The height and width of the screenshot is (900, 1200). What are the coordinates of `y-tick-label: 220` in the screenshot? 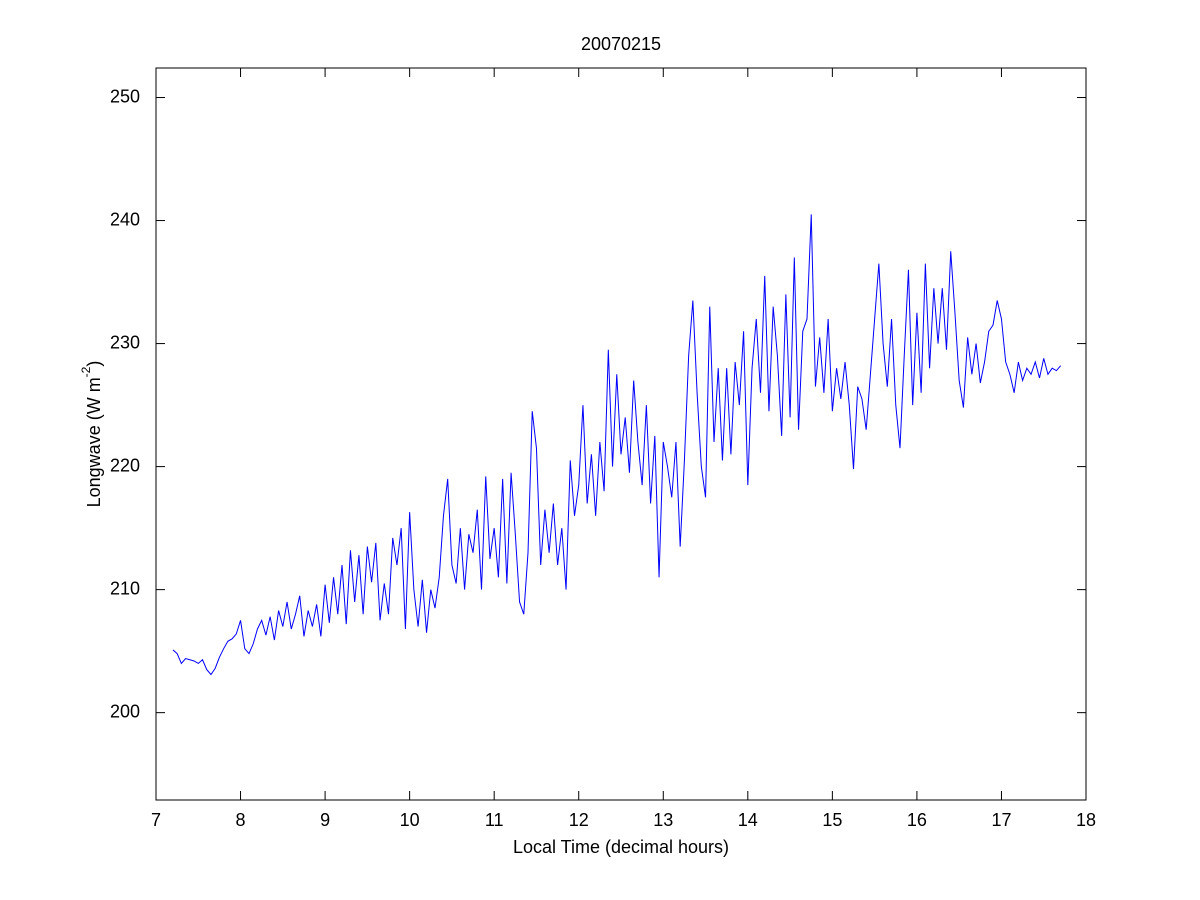 It's located at (125, 465).